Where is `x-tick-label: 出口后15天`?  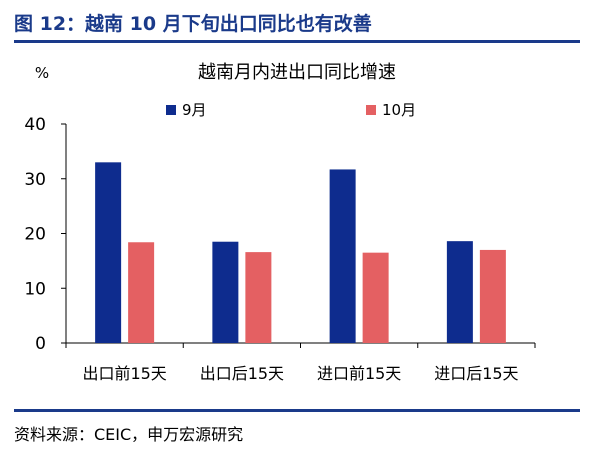
x-tick-label: 出口后15天 is located at coordinates (242, 373).